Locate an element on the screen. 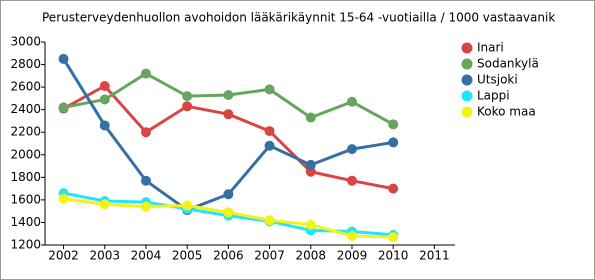 This screenshot has height=280, width=595. y-tick-label: 2800 is located at coordinates (25, 64).